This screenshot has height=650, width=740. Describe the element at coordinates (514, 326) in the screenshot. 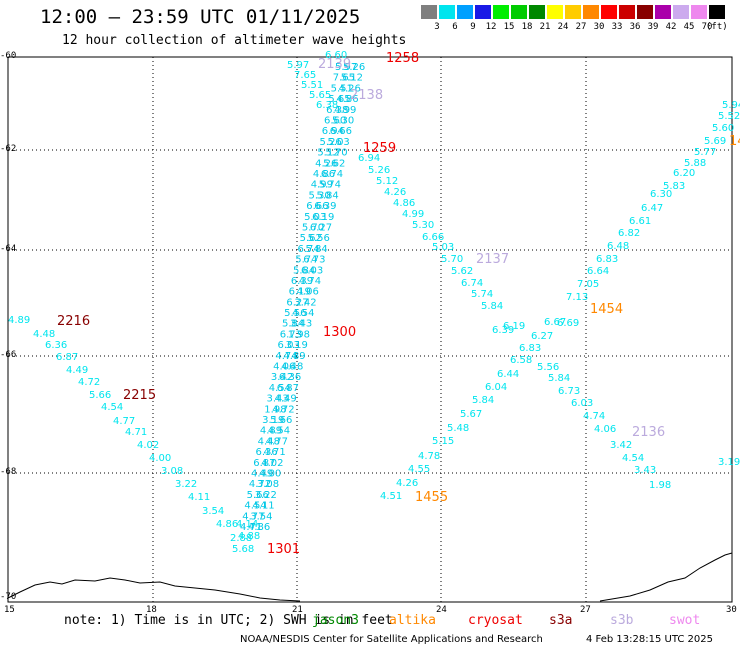

I see `wave-height-value: 6.19` at that location.